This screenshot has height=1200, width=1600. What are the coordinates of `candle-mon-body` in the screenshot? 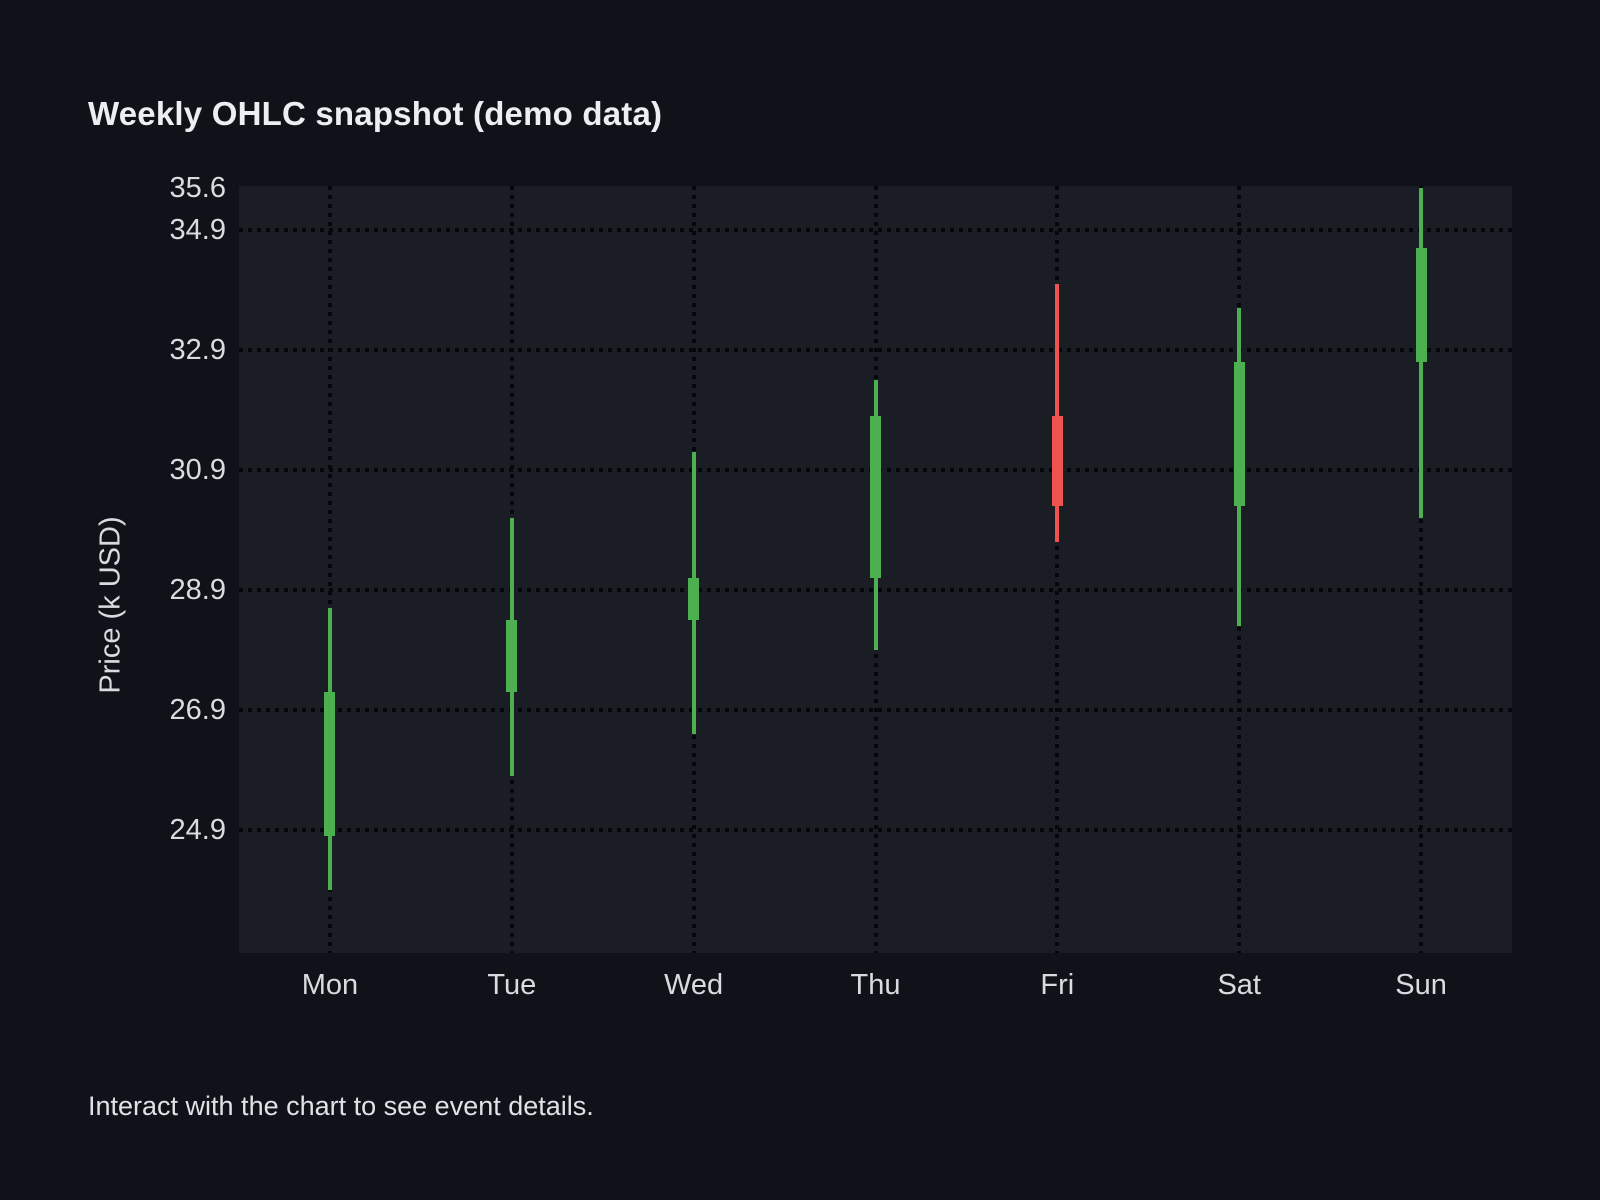 It's located at (330, 763).